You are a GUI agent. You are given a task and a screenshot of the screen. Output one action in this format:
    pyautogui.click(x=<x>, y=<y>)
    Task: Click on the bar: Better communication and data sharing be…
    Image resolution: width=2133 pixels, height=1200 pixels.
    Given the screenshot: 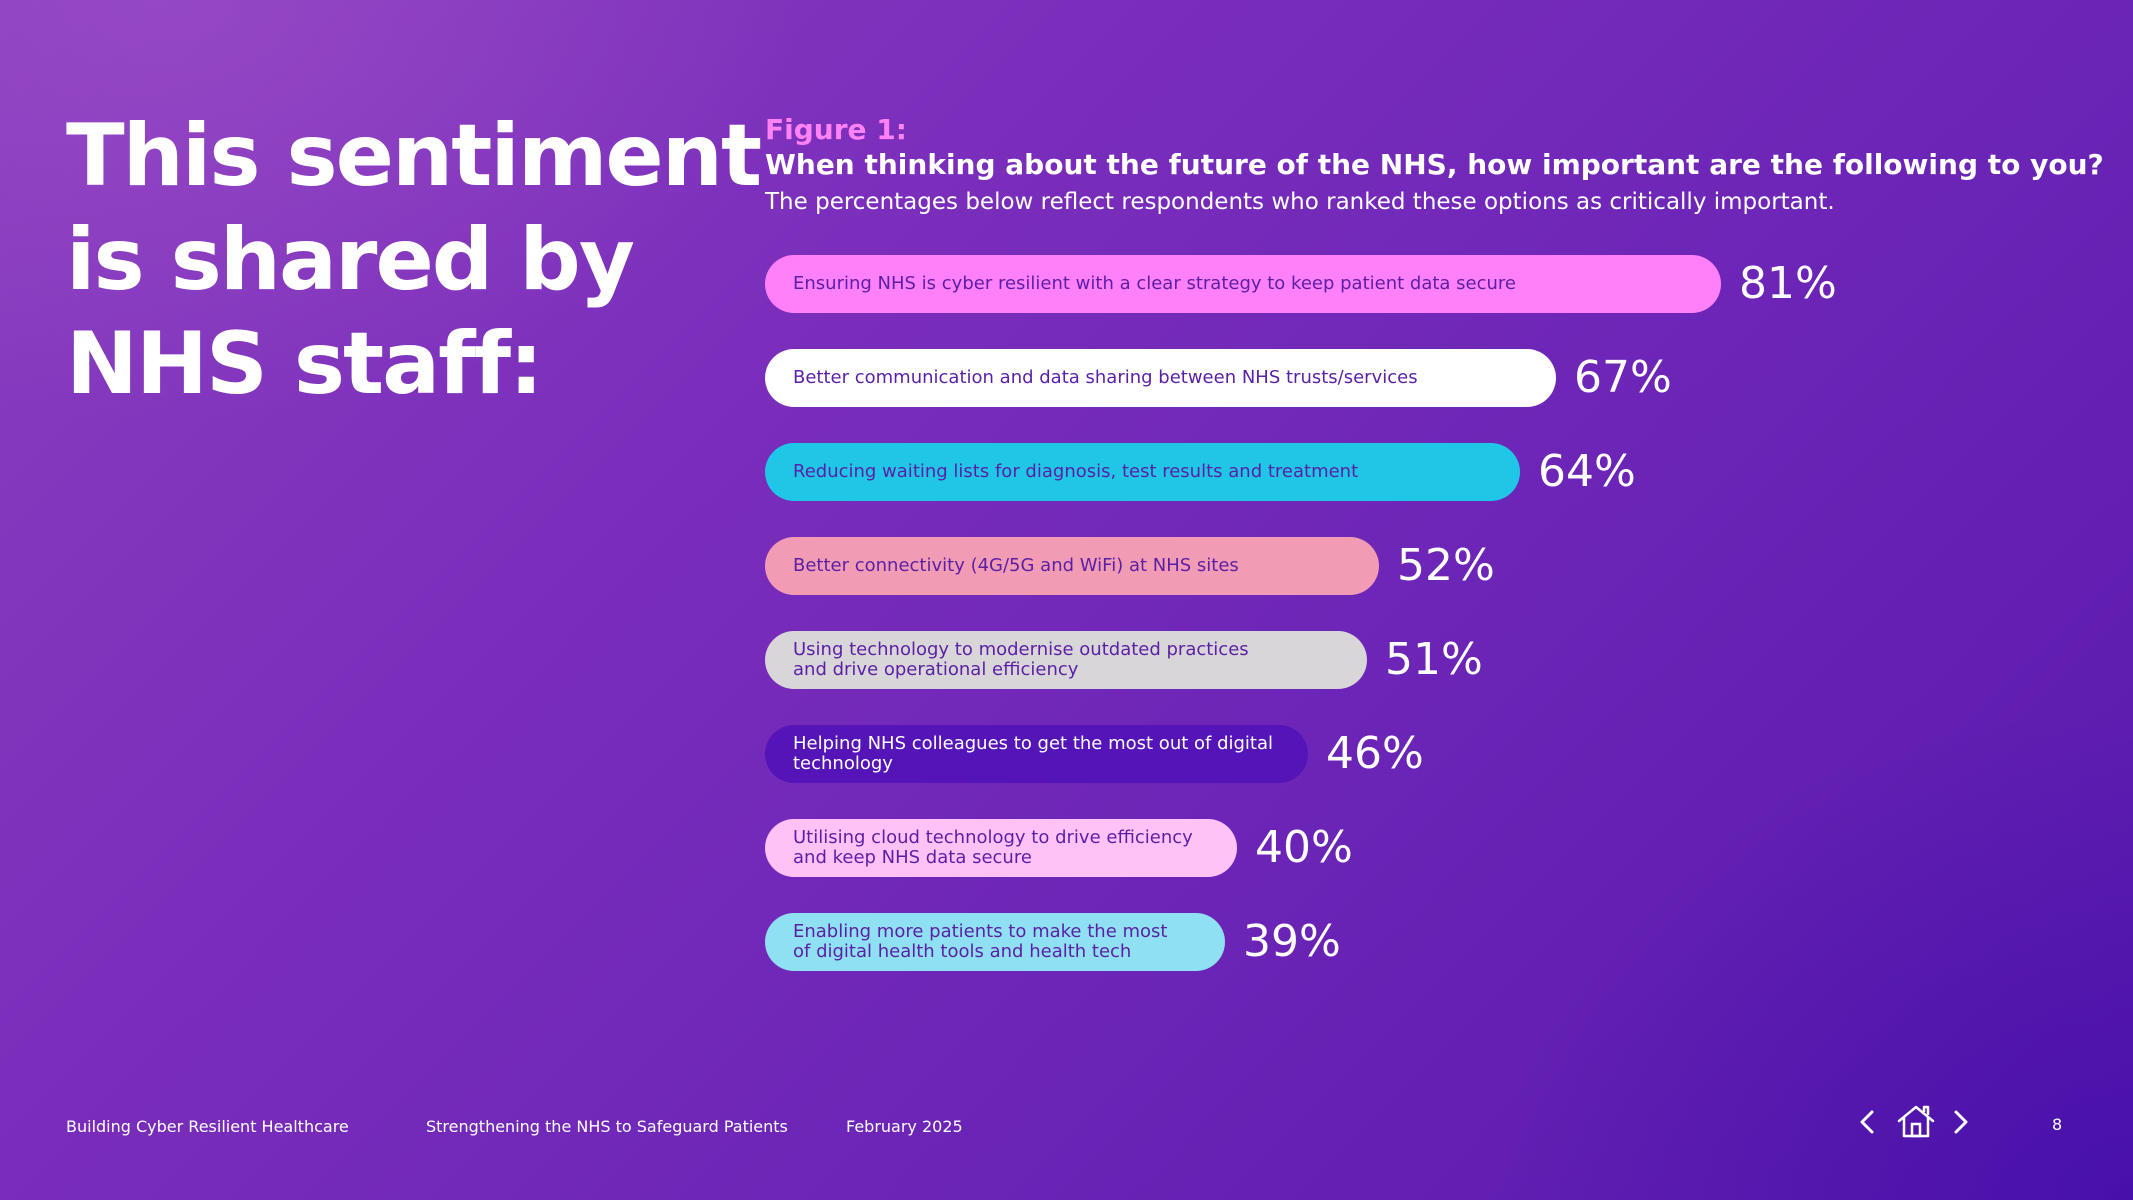 What is the action you would take?
    pyautogui.click(x=1160, y=378)
    